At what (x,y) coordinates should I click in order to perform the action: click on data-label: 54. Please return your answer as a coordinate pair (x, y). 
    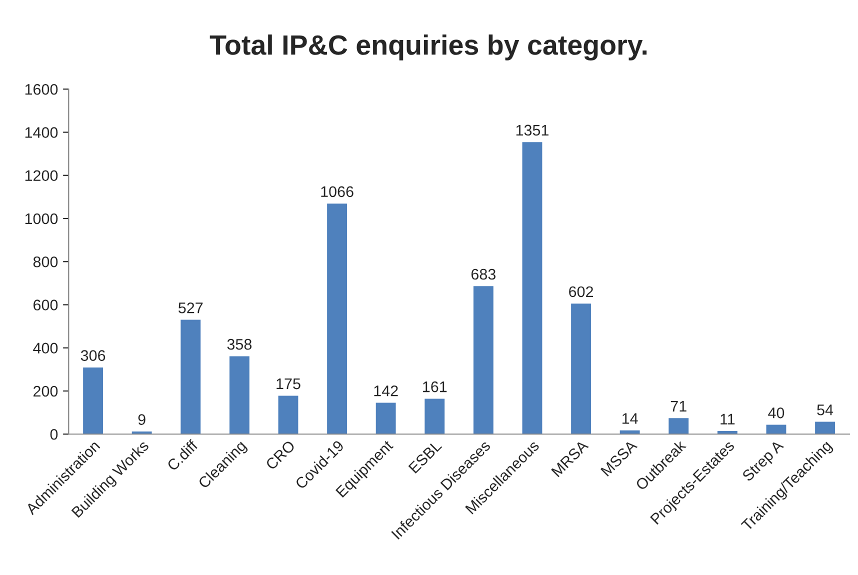
    Looking at the image, I should click on (825, 410).